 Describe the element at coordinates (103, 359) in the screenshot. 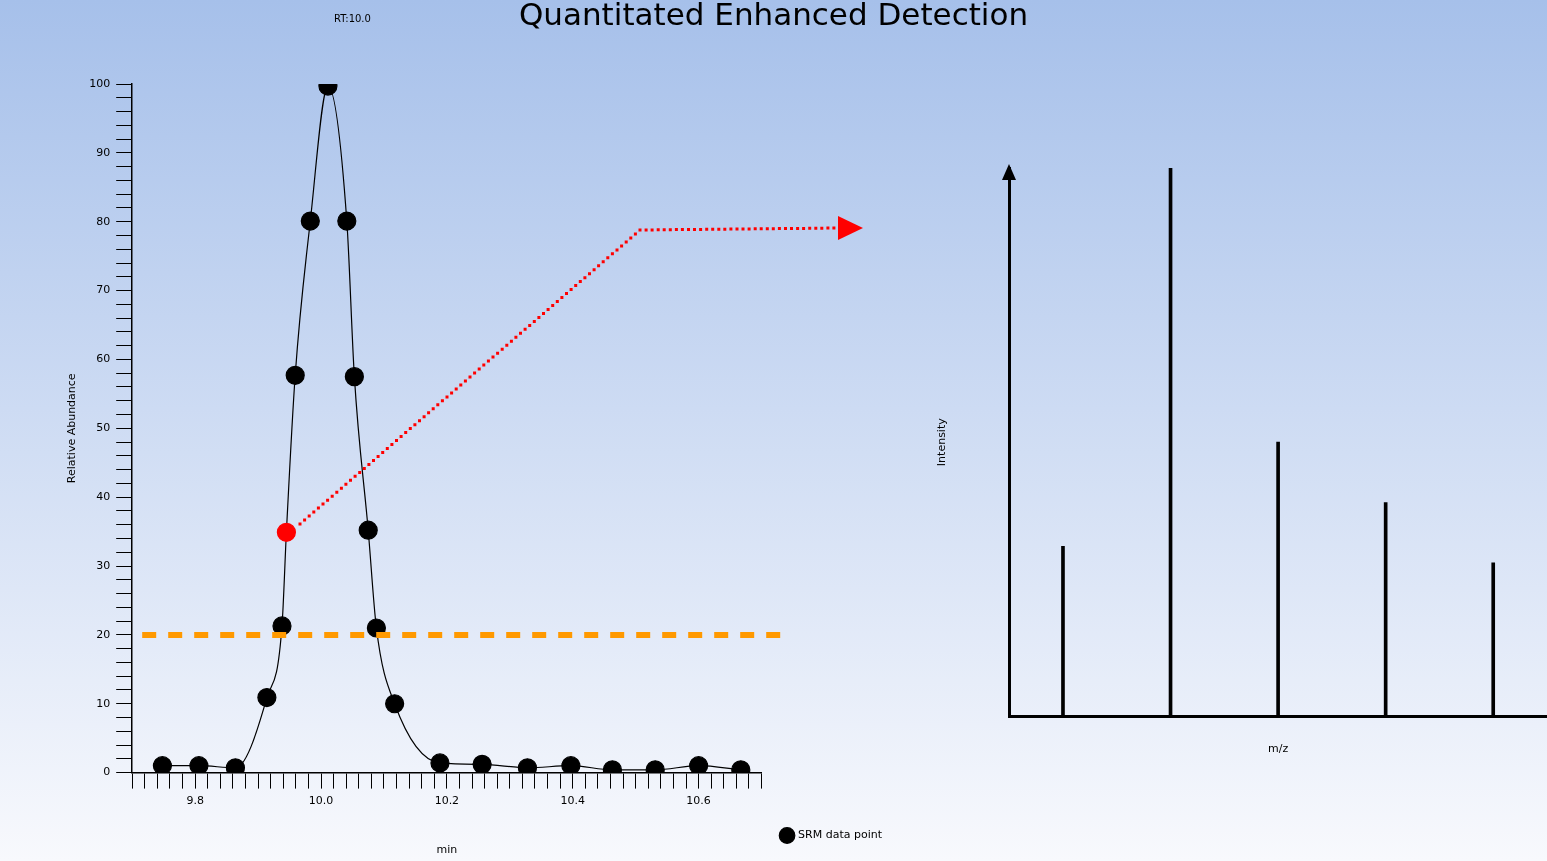

I see `y-tick-label: 60` at that location.